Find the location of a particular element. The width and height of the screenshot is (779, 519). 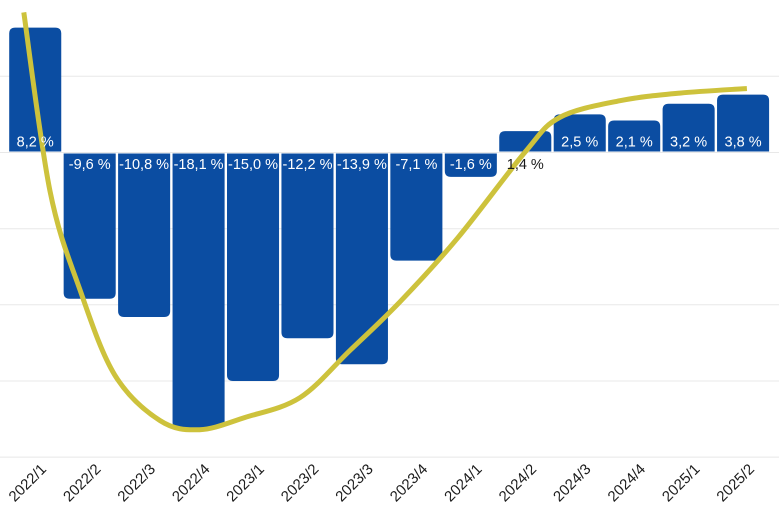

bar-value-label: -7,1 % is located at coordinates (416, 165).